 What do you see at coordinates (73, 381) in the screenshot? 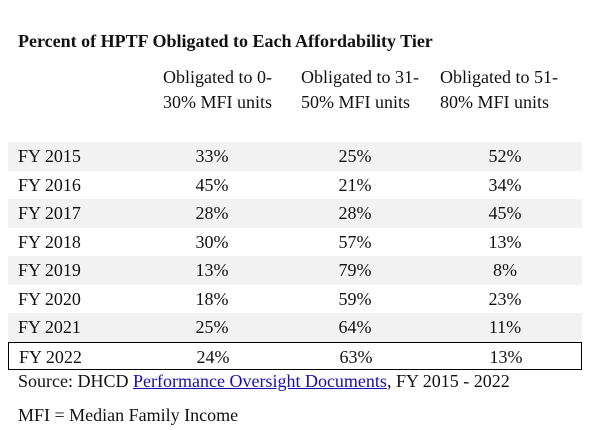
I see `source-prefix: Source: DHCD` at bounding box center [73, 381].